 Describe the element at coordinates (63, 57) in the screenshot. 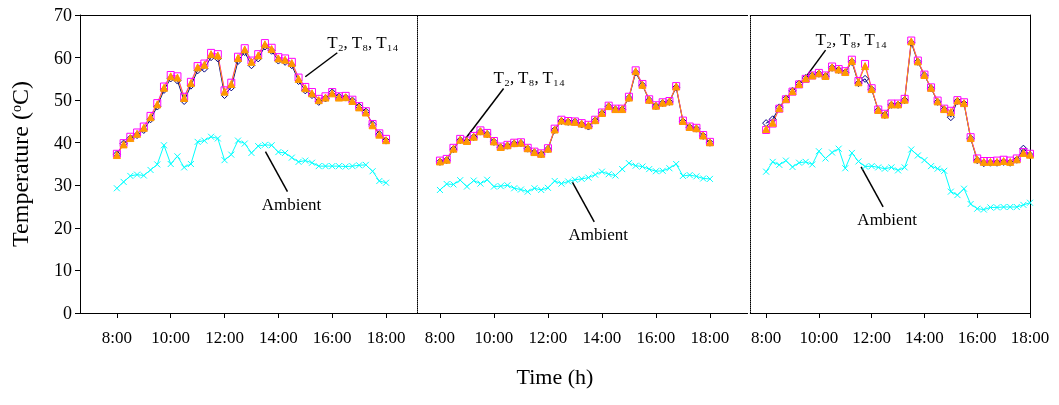

I see `y-tick-label: 60` at that location.